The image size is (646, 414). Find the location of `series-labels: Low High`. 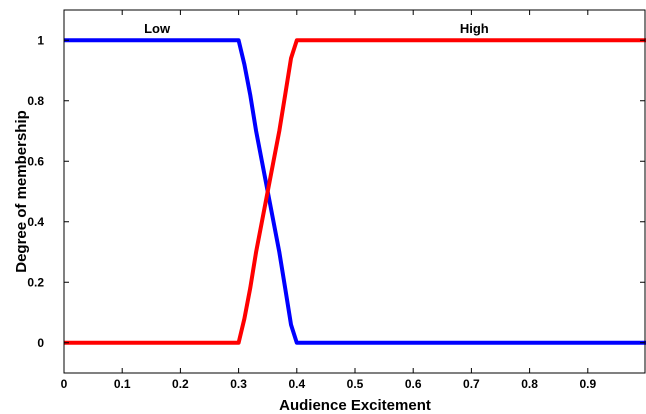

series-labels: Low High is located at coordinates (316, 28).